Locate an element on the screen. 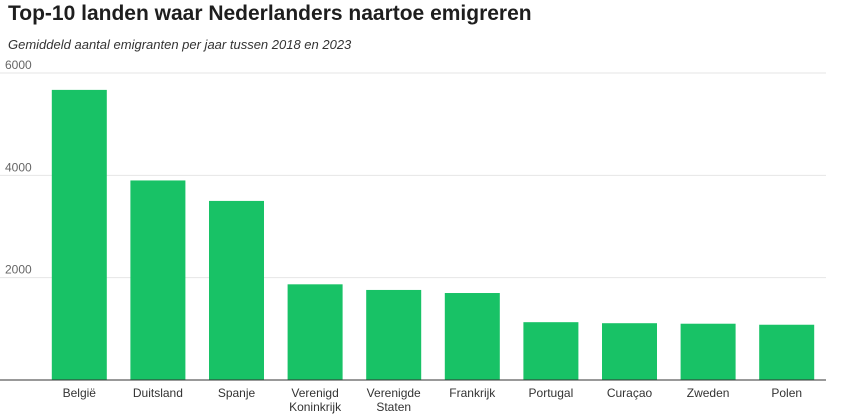  x-tick-label: Polen is located at coordinates (786, 393).